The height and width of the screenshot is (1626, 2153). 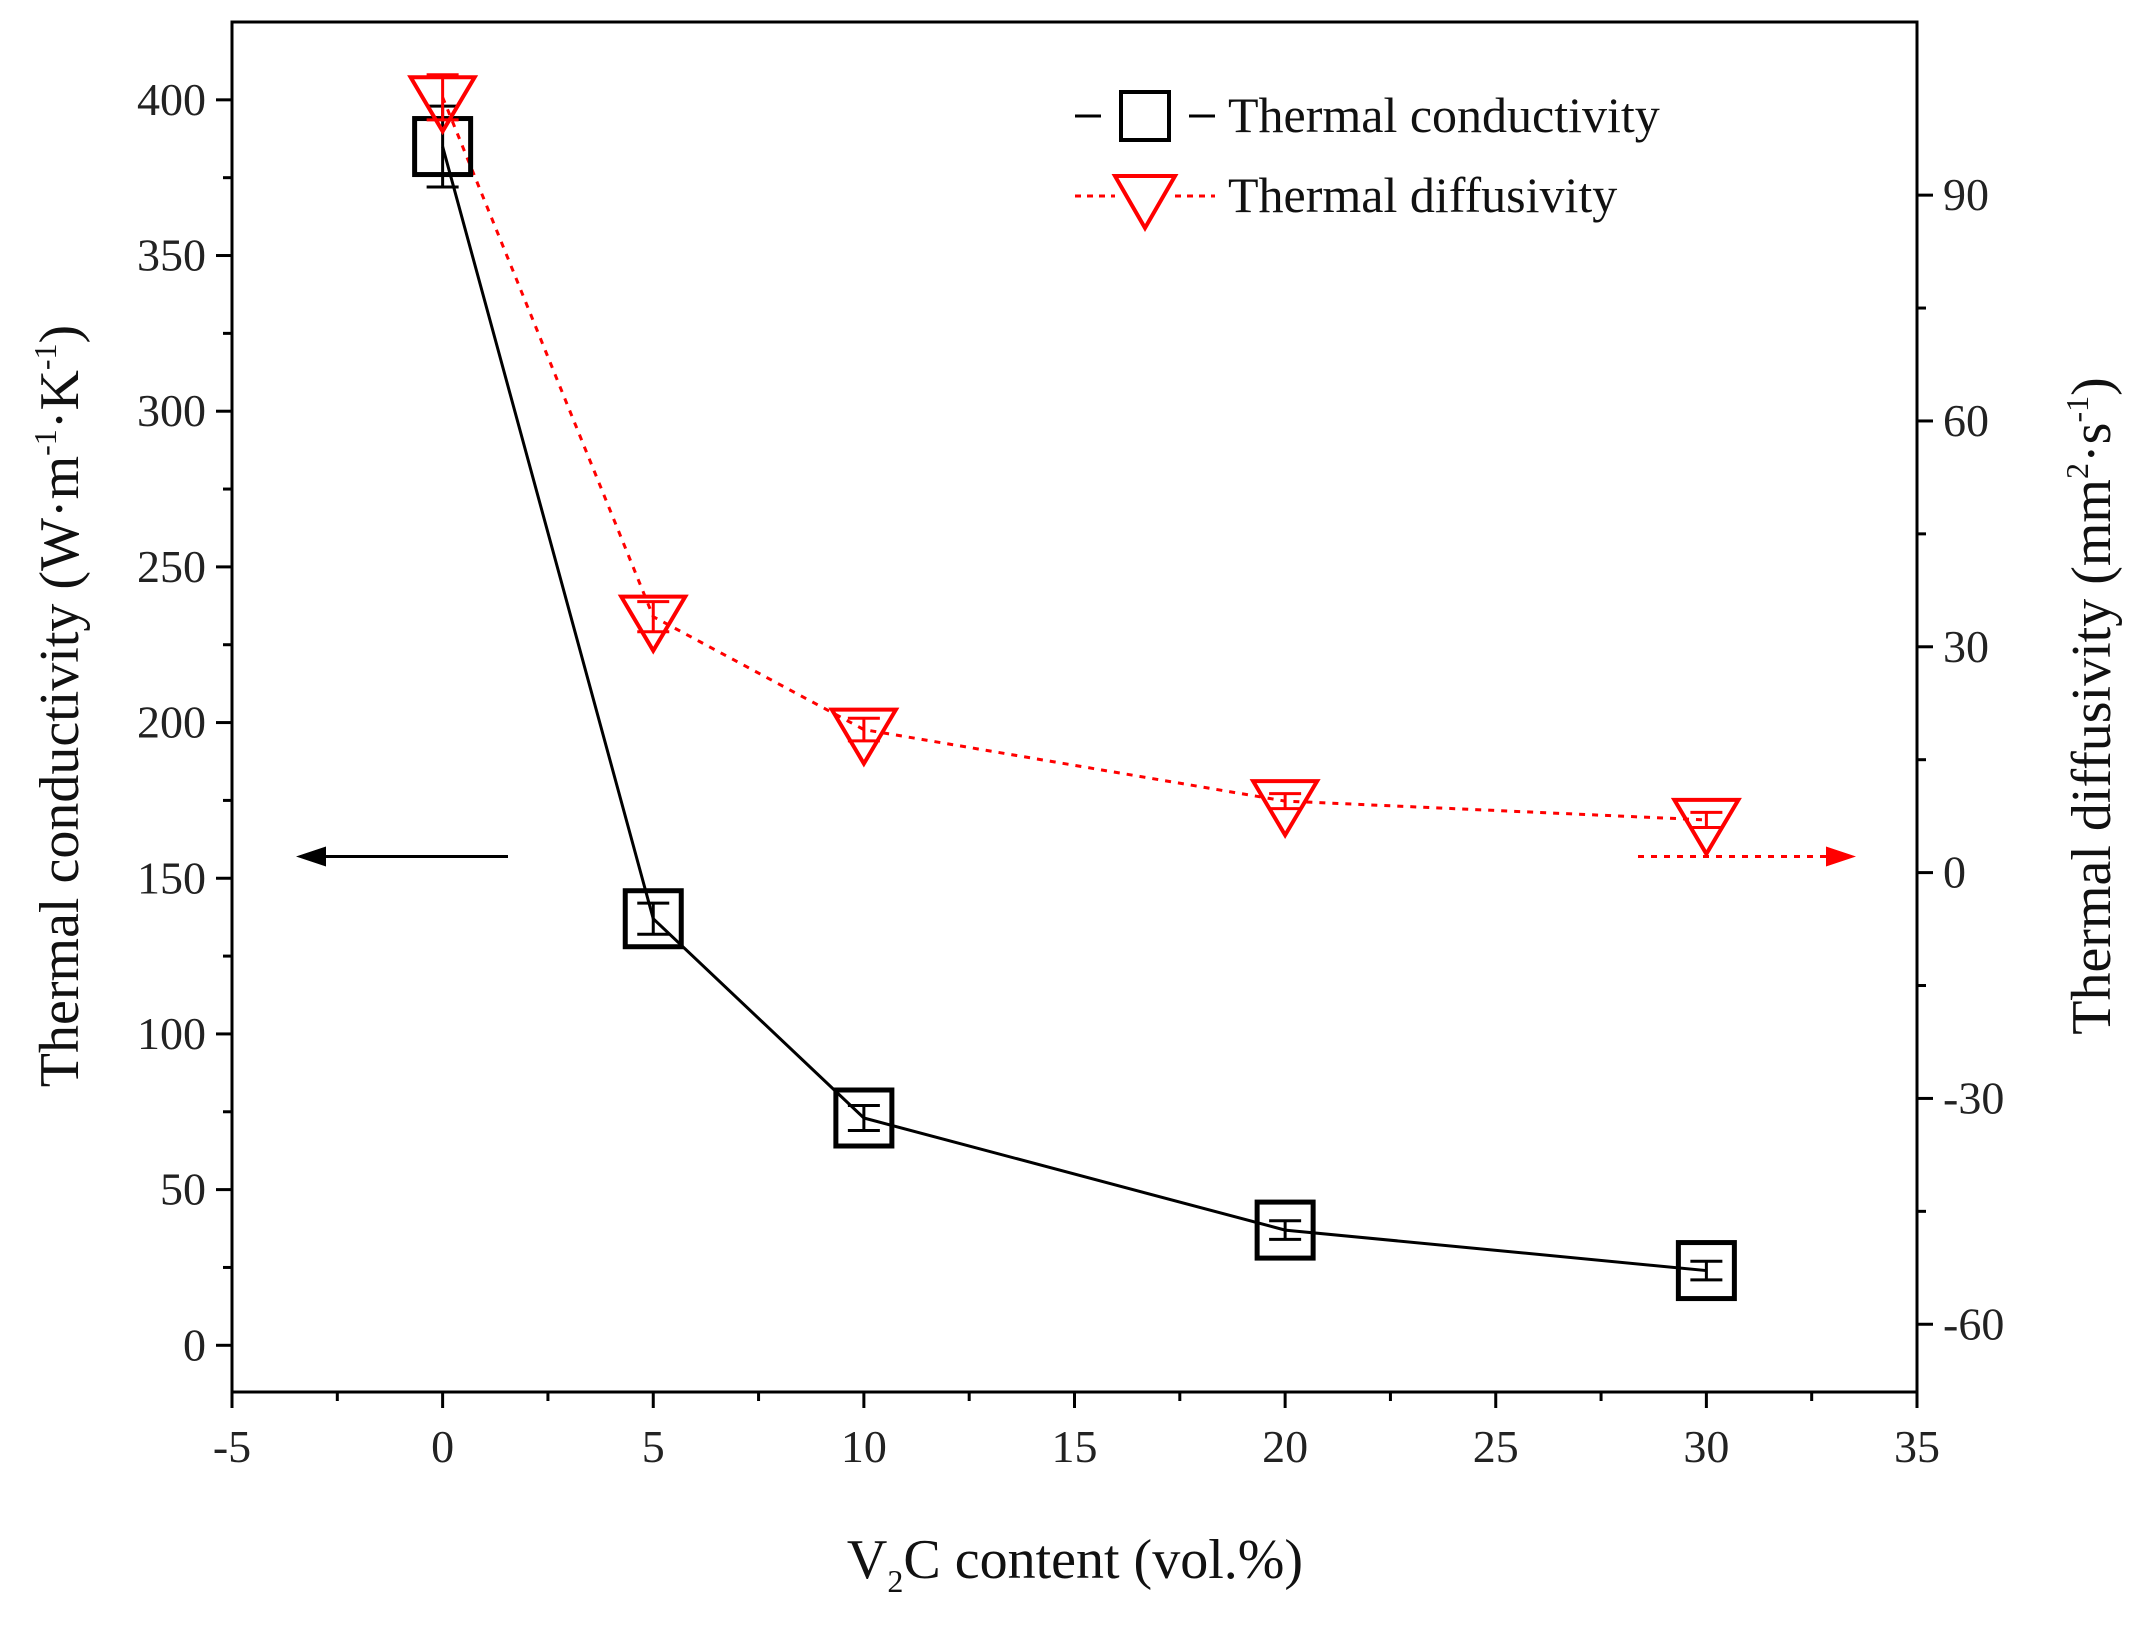 What do you see at coordinates (1706, 1446) in the screenshot?
I see `x-tick-label: 30` at bounding box center [1706, 1446].